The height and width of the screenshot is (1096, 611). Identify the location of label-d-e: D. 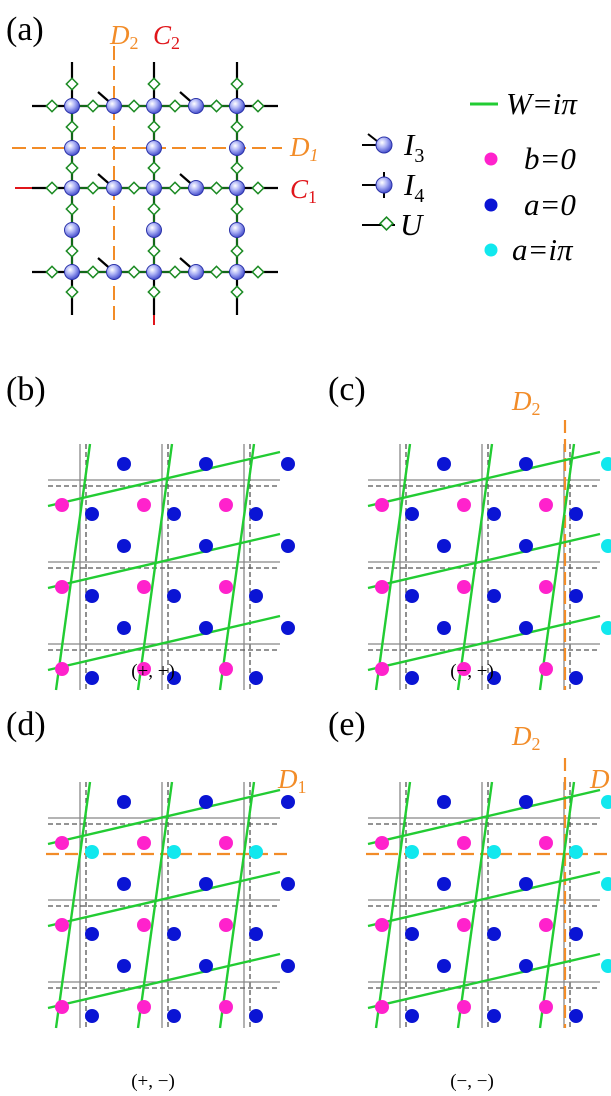
(599, 779).